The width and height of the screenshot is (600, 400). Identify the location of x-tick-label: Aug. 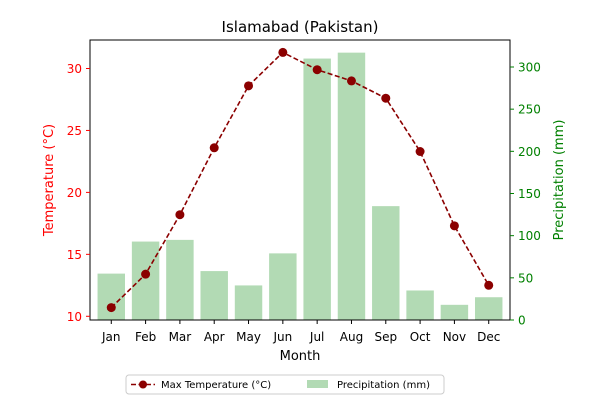
(351, 337).